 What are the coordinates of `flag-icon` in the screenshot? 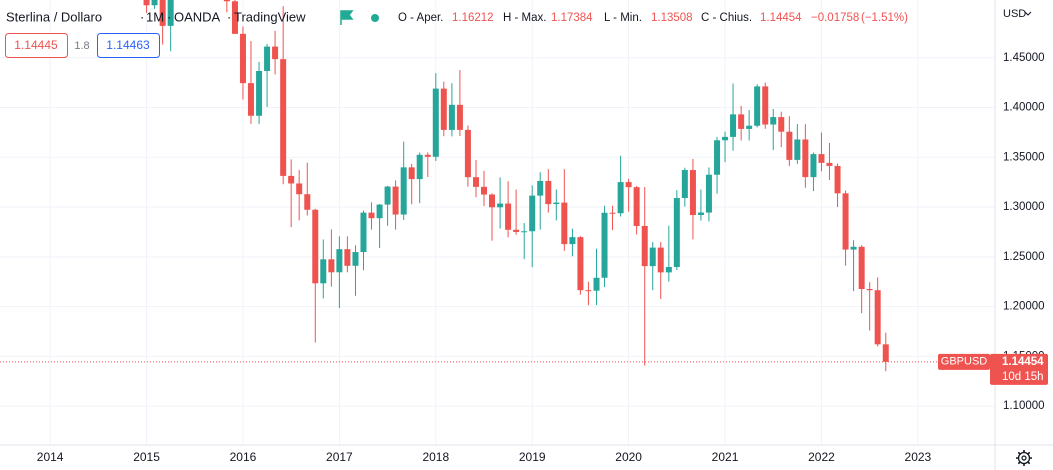 It's located at (347, 17).